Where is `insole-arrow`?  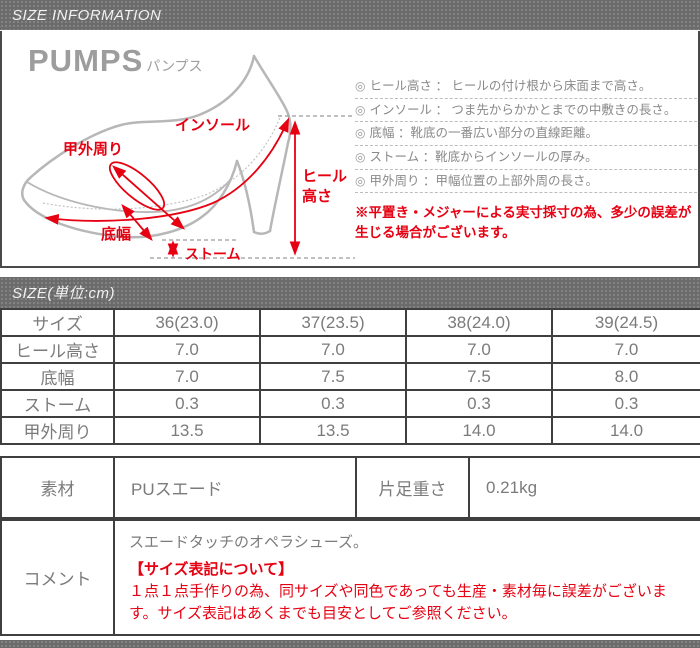
insole-arrow is located at coordinates (167, 171).